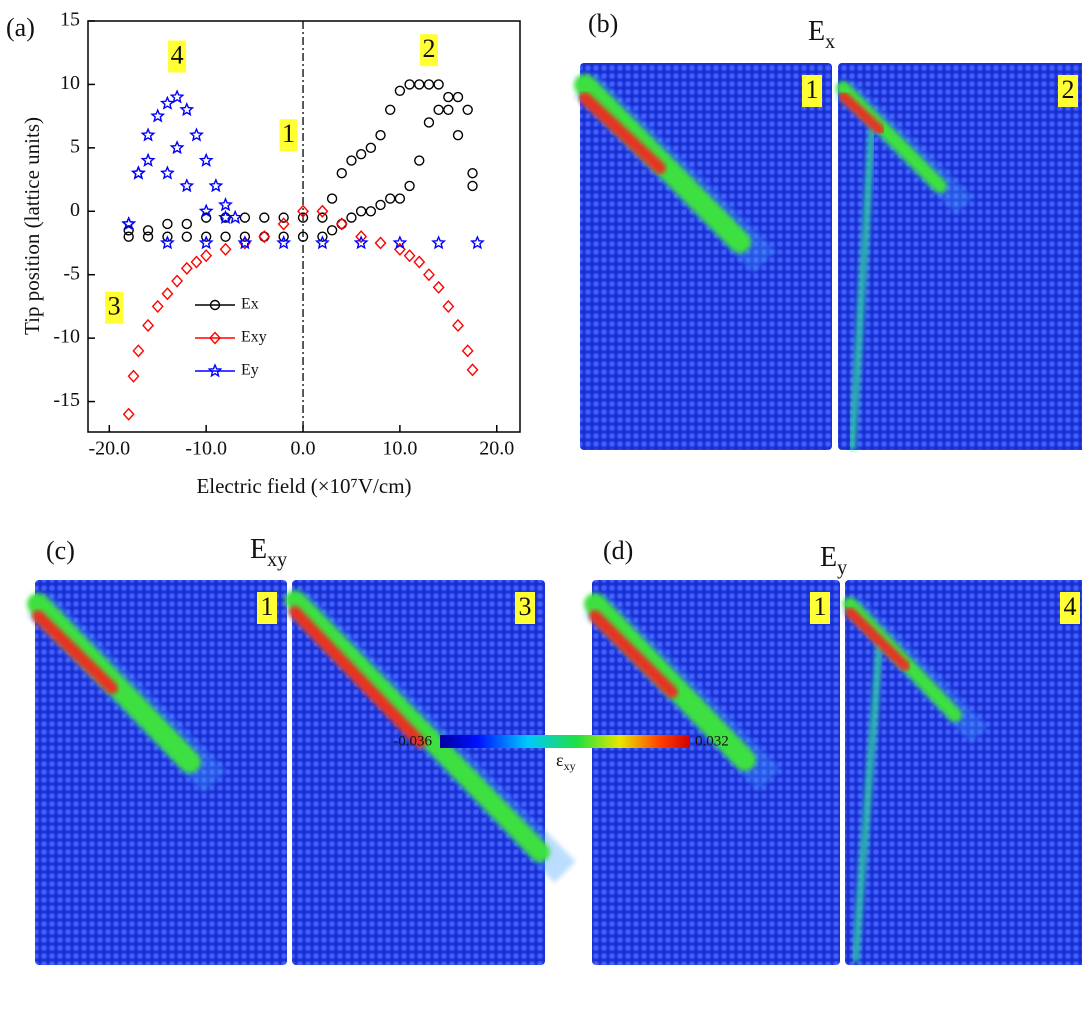  I want to click on strain-map: 4, so click(961, 772).